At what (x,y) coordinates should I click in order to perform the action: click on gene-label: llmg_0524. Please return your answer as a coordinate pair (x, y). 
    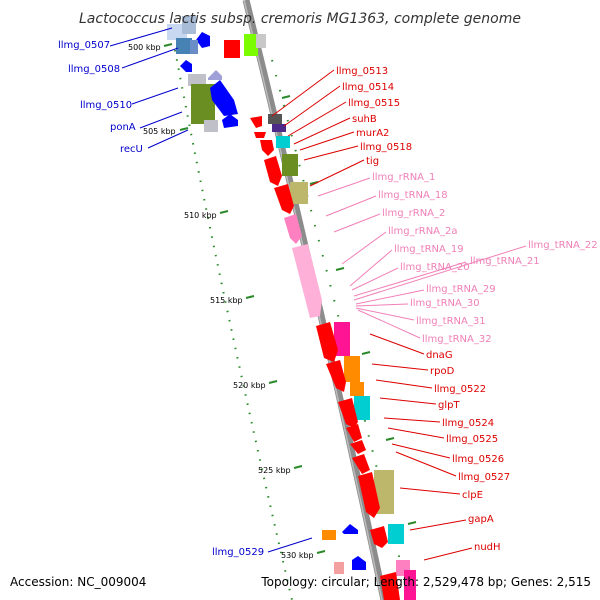
    Looking at the image, I should click on (468, 423).